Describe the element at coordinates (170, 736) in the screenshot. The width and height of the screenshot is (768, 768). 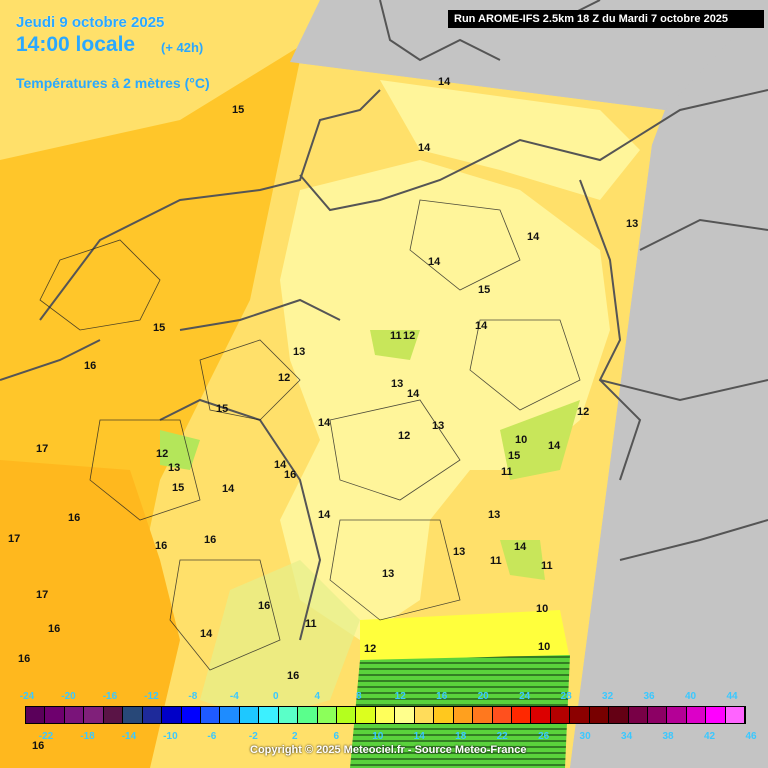
I see `scale-tick-bottom: -10` at that location.